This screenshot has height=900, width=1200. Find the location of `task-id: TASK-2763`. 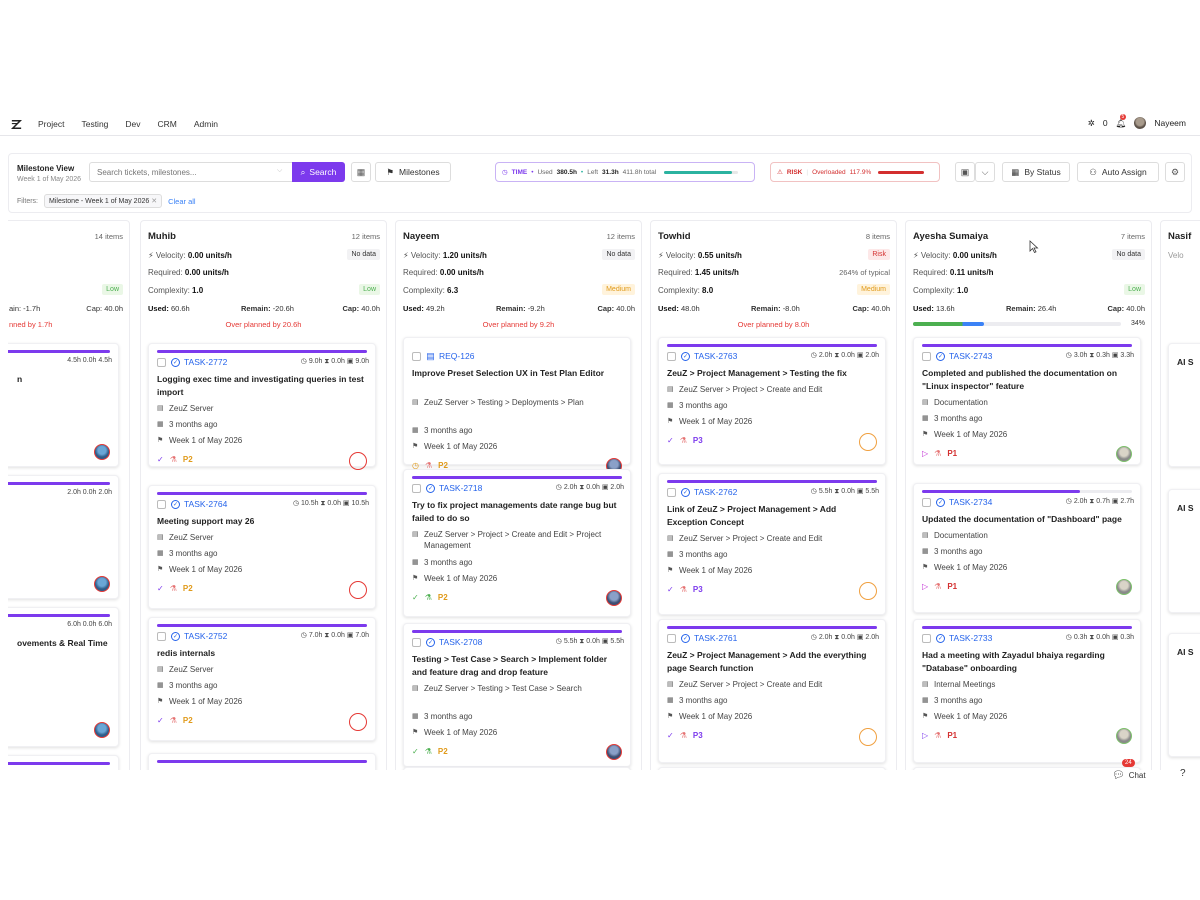

task-id: TASK-2763 is located at coordinates (716, 356).